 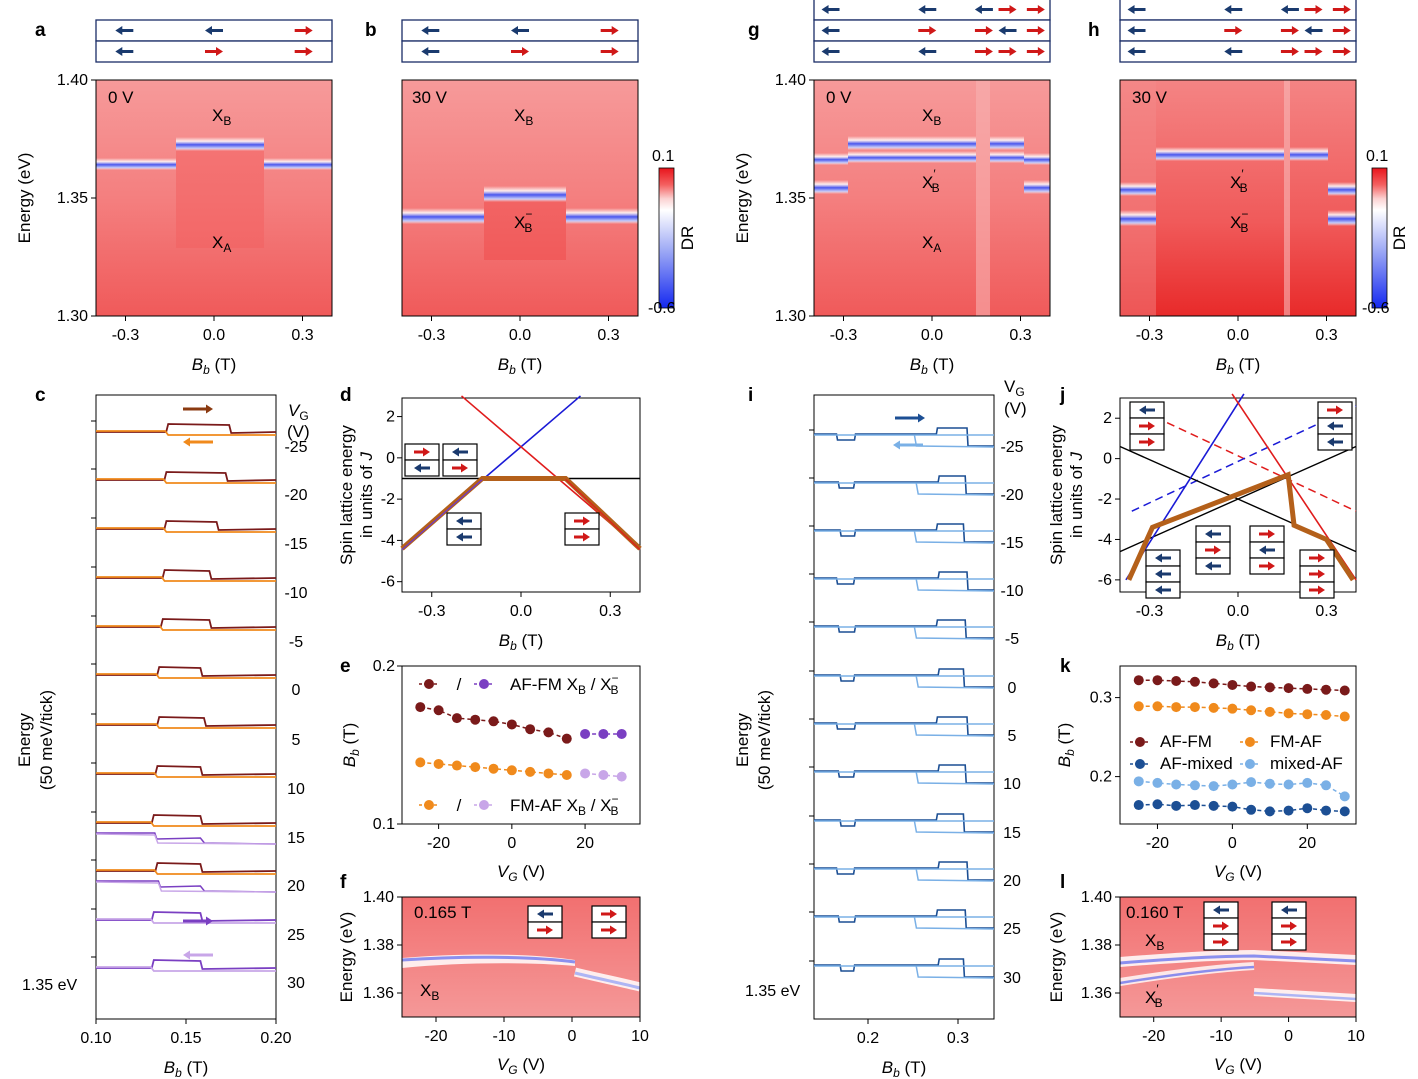 I want to click on panel-i-vg-label: -5, so click(x=1012, y=639).